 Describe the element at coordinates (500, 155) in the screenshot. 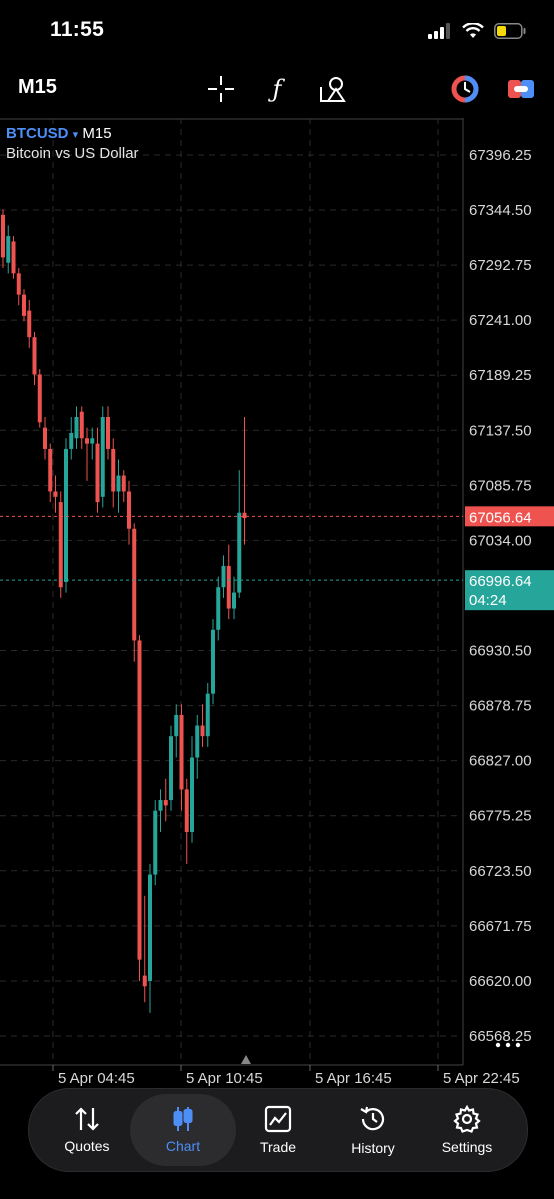

I see `y-tick-label: 67396.25` at that location.